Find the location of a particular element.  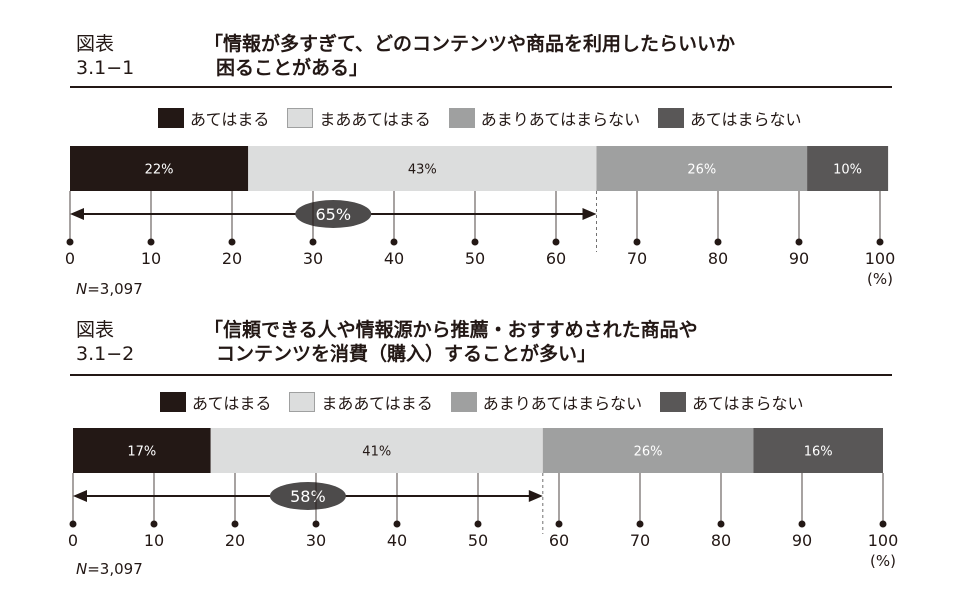

figure-2-legend: あてはまる まああてはまる あまりあてはまらない あてはまらない is located at coordinates (491, 402).